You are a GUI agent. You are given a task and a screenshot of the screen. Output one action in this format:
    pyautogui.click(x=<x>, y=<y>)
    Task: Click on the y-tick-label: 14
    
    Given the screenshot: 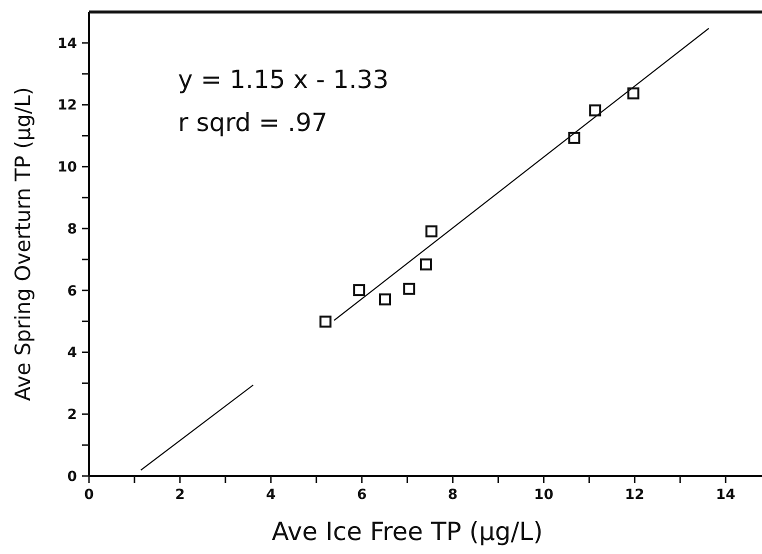 What is the action you would take?
    pyautogui.click(x=68, y=44)
    